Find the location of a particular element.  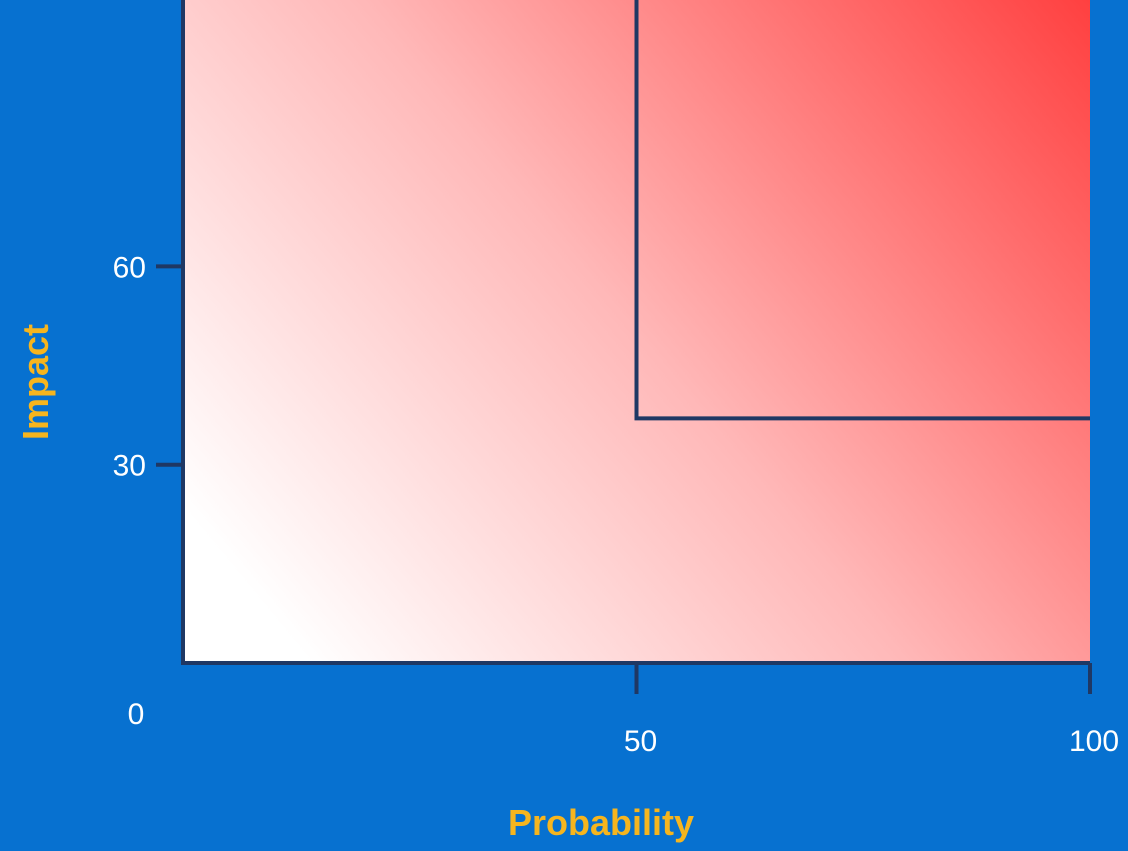

x-axis-ticks: 0 50 100 is located at coordinates (623, 710).